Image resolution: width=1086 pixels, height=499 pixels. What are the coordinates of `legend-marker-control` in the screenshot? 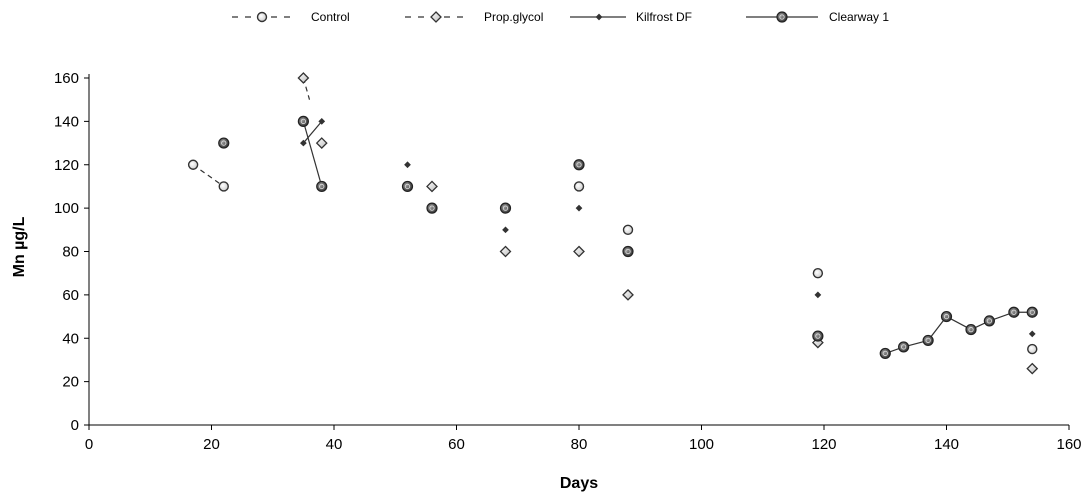 It's located at (262, 17).